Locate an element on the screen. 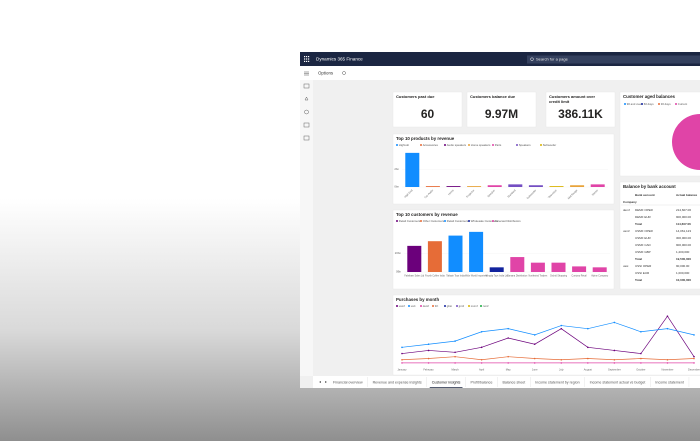  tab: Balance sheet is located at coordinates (513, 382).